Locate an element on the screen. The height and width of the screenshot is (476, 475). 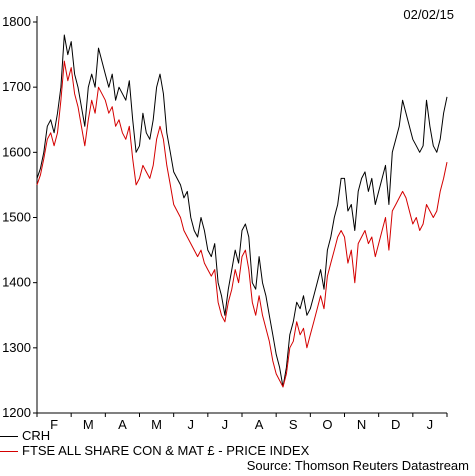
x-tick-label: D is located at coordinates (395, 424).